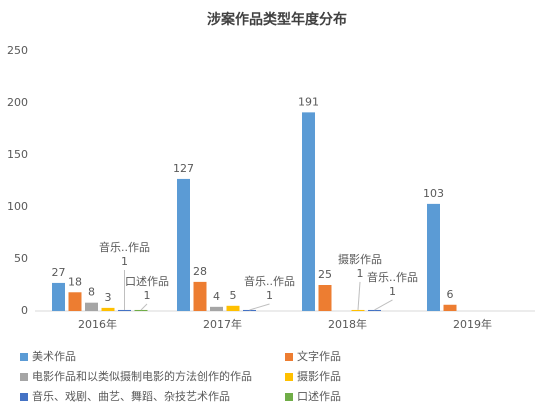 The height and width of the screenshot is (418, 554). I want to click on y-tick-label: 150, so click(17, 154).